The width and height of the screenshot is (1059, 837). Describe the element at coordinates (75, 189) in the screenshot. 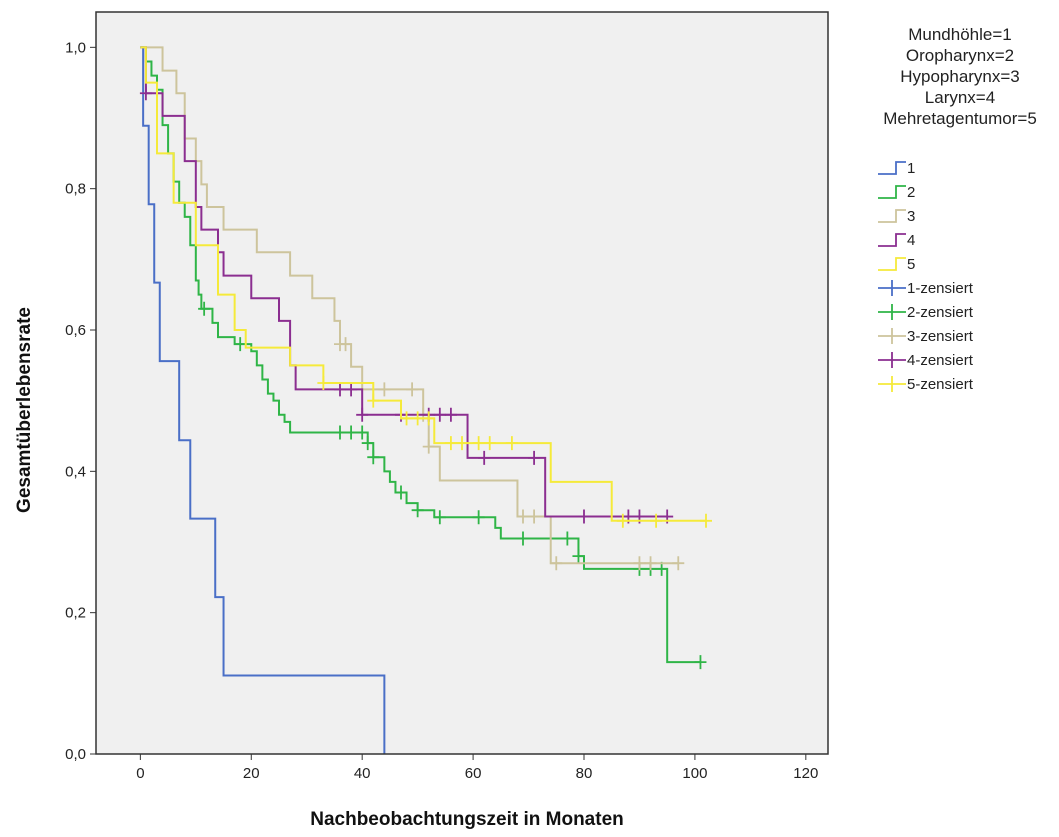

I see `y-tick-label: 0,8` at that location.